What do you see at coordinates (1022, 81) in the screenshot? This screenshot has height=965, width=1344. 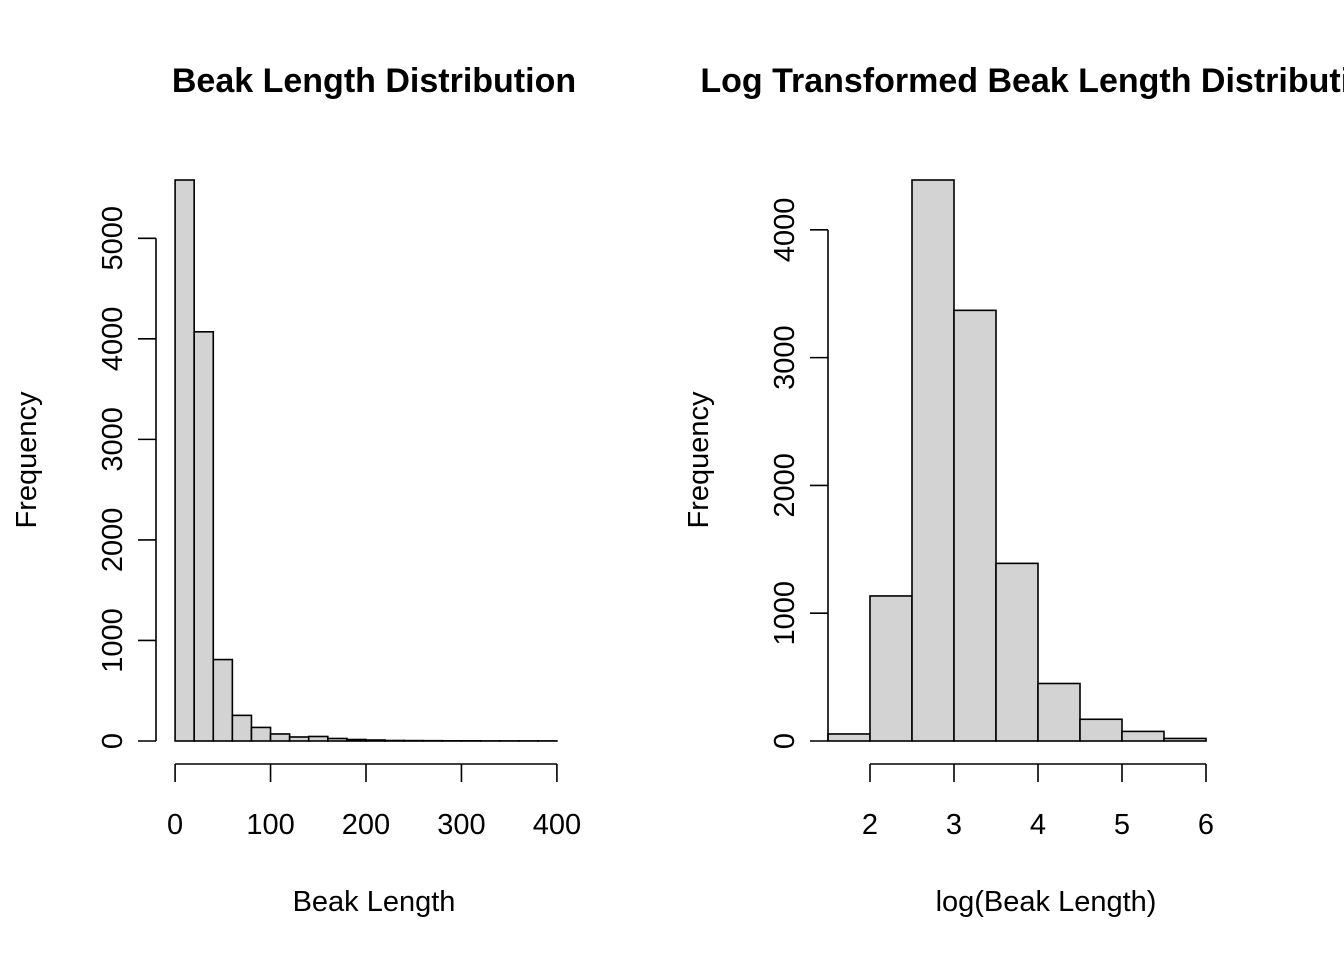 I see `chart-title-right: Log Transformed Beak Length Distribution` at bounding box center [1022, 81].